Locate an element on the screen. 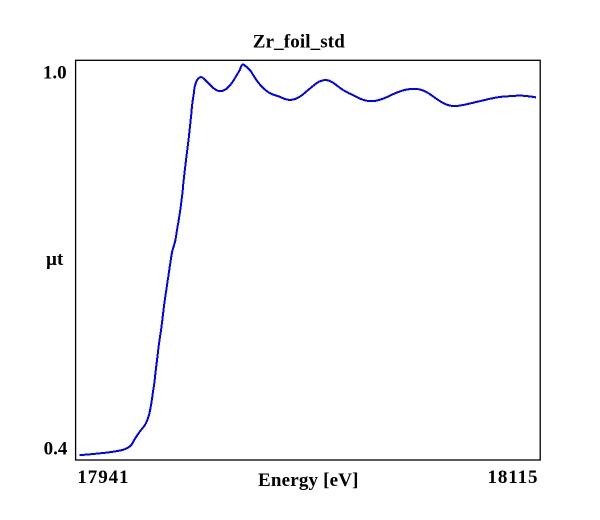  svg-text: µt is located at coordinates (55, 259).